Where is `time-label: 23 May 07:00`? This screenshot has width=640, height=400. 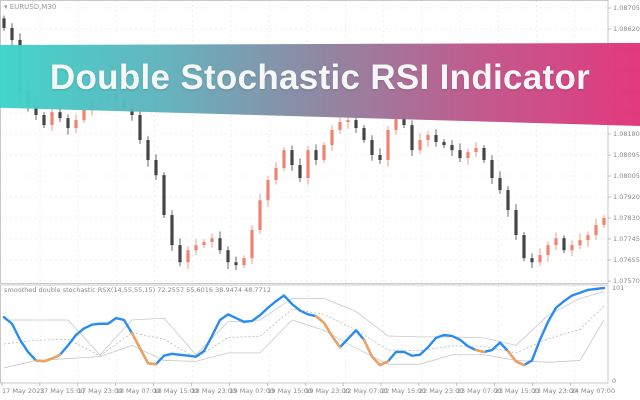
time-label: 23 May 07:00 is located at coordinates (479, 391).